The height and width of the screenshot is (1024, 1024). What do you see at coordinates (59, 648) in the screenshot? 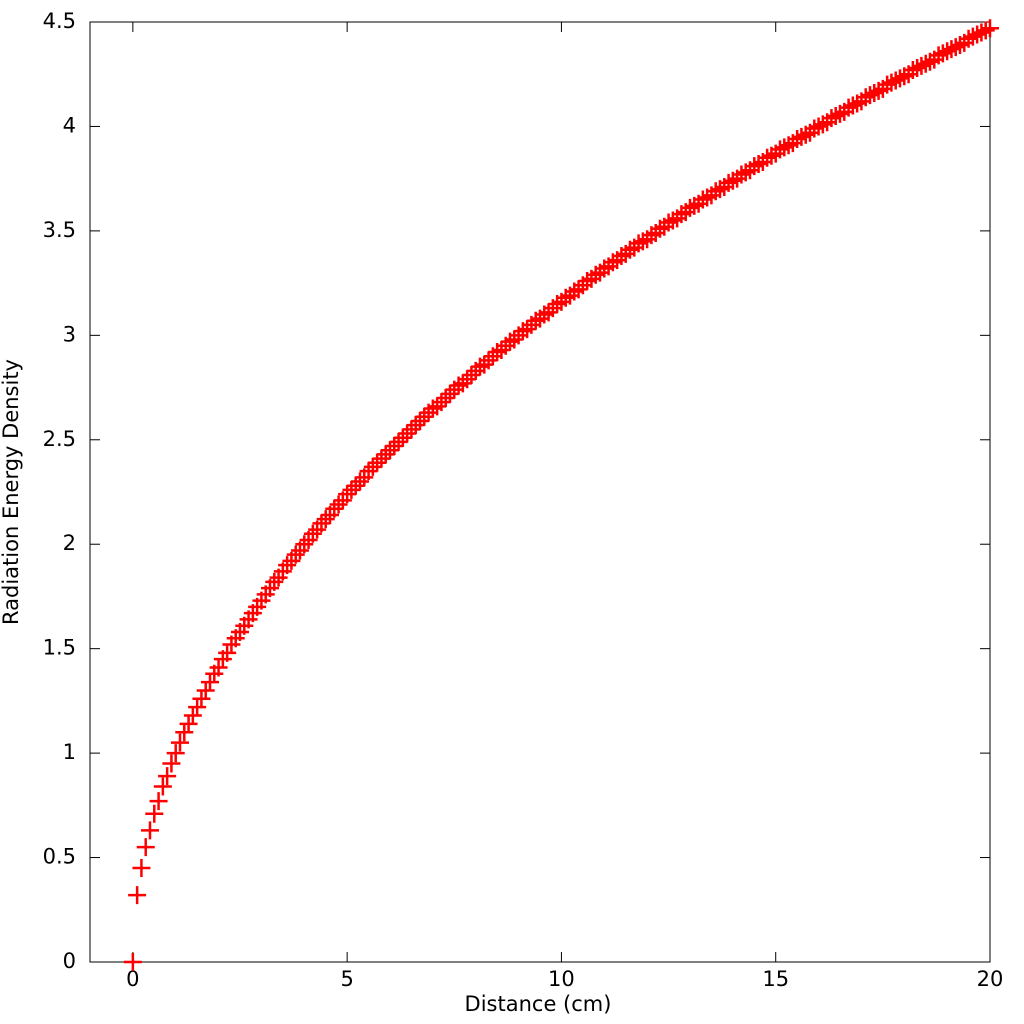
I see `y-tick-label: 1.5` at bounding box center [59, 648].